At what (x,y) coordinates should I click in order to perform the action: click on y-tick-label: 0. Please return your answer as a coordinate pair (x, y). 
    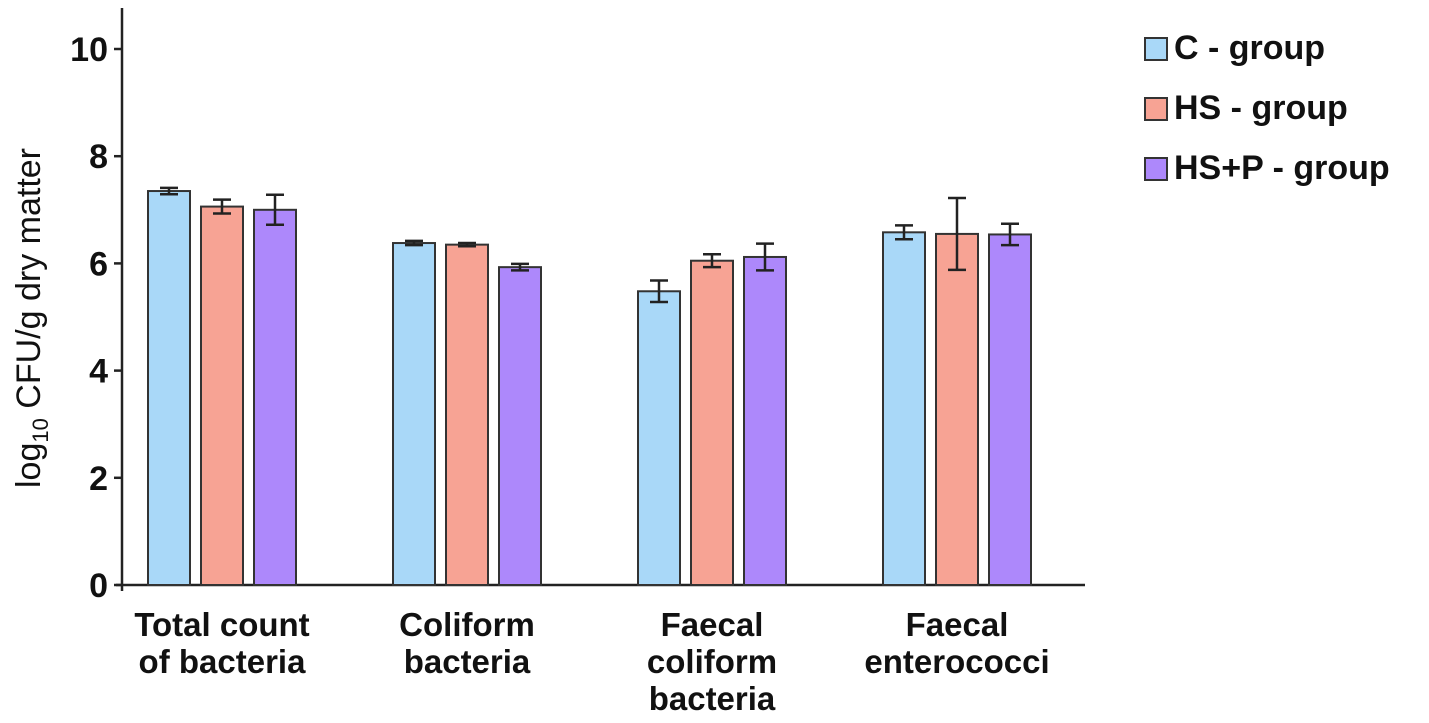
    Looking at the image, I should click on (98, 586).